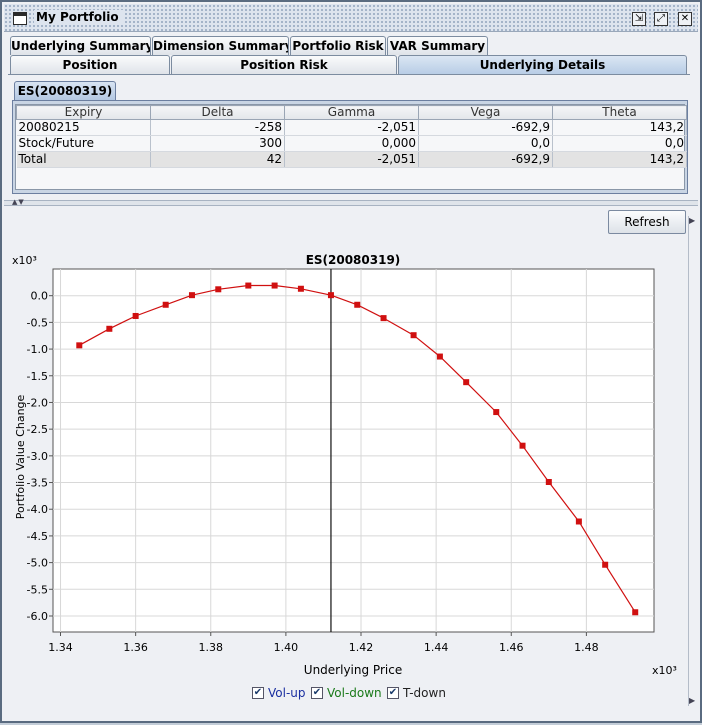  I want to click on legend-vol-down: ✔ Vol-down, so click(346, 693).